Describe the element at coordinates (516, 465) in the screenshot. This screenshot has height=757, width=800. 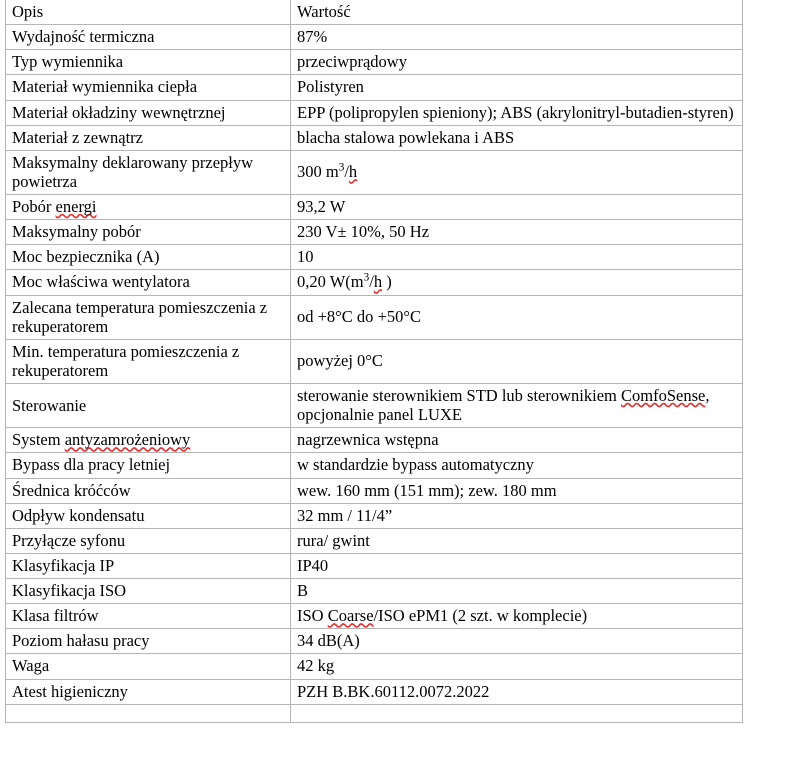
I see `cell-value: w standardzie bypass automatyczny` at that location.